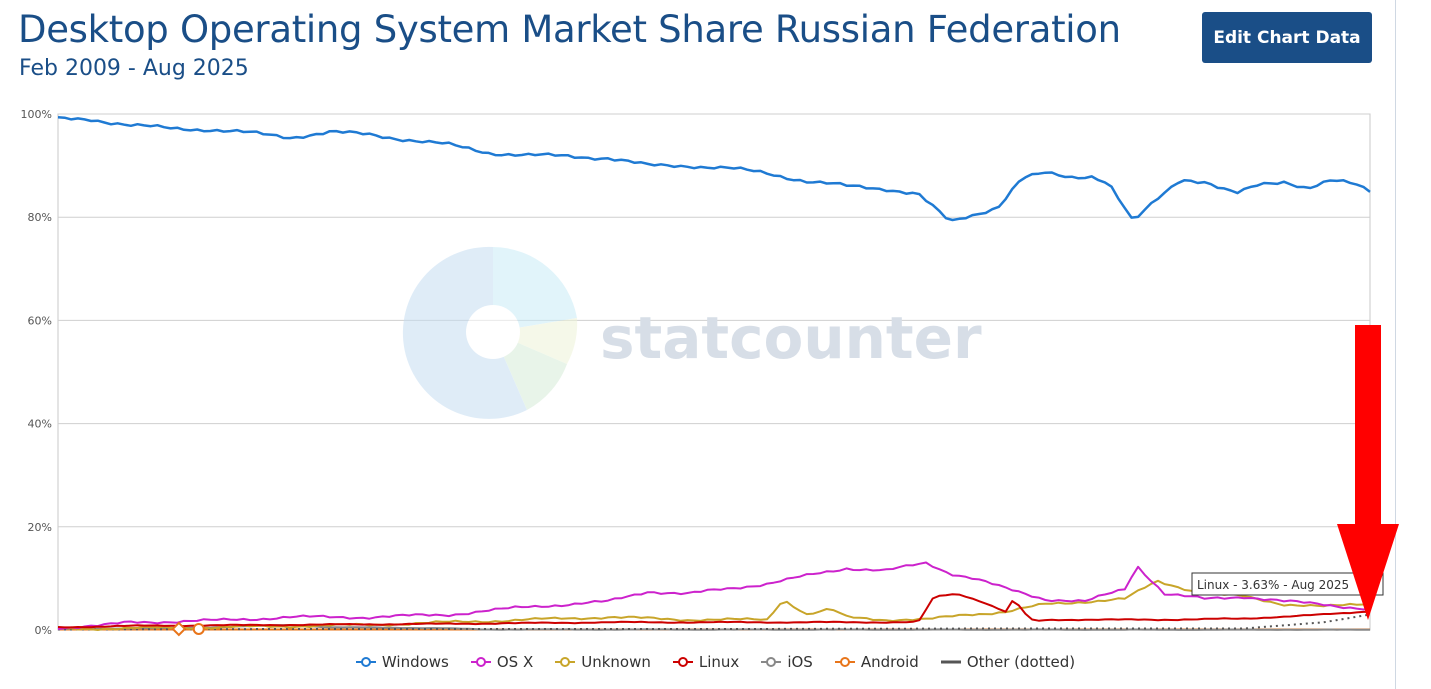  I want to click on right-divider, so click(1395, 344).